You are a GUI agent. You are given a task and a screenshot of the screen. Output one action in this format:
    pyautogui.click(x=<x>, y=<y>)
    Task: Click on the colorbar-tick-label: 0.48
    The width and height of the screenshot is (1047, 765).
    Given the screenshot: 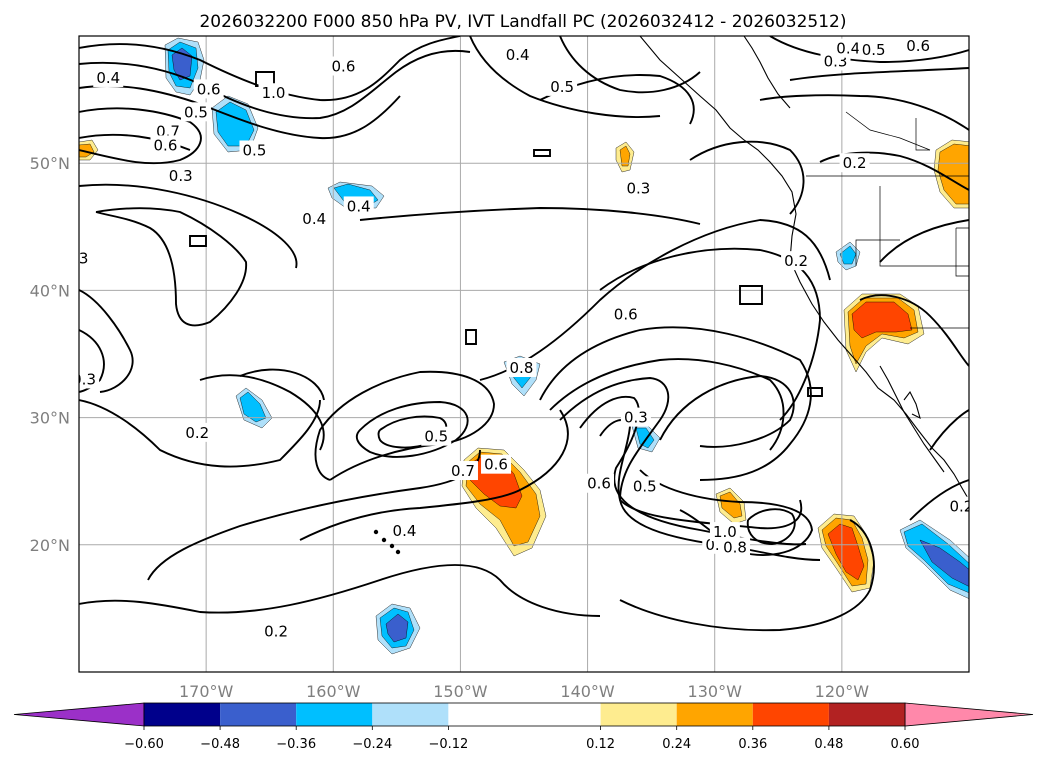 What is the action you would take?
    pyautogui.click(x=828, y=744)
    